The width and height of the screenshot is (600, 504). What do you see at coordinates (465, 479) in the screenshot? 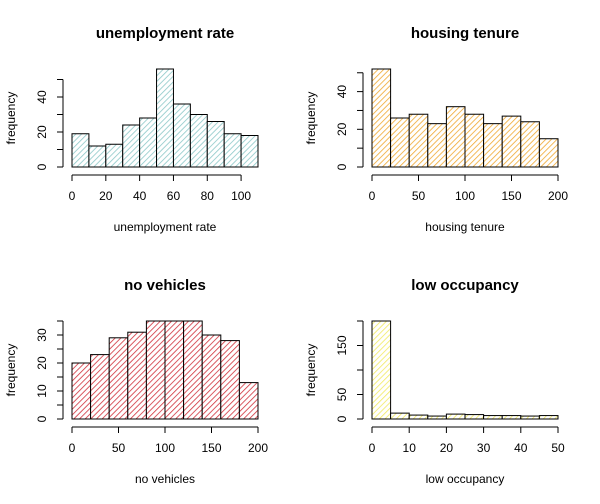
I see `x-axis-label: low occupancy` at bounding box center [465, 479].